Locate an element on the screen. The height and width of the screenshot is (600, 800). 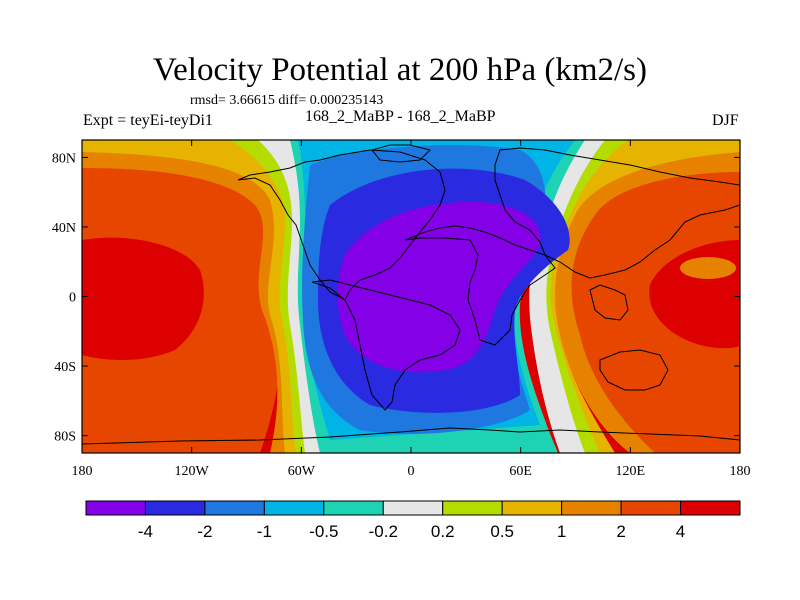
colorbar-label: 0.5 is located at coordinates (502, 531).